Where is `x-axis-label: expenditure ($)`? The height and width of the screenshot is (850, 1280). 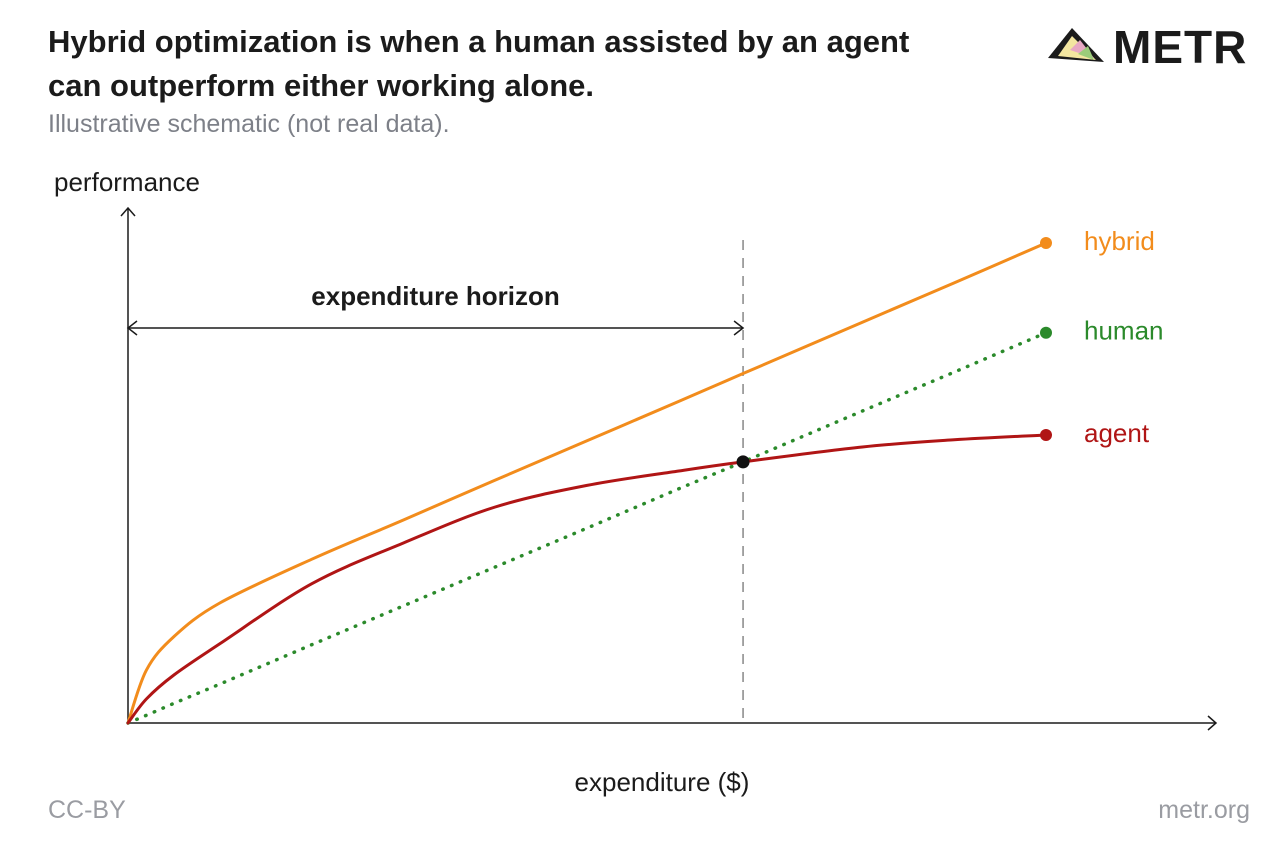 x-axis-label: expenditure ($) is located at coordinates (662, 782).